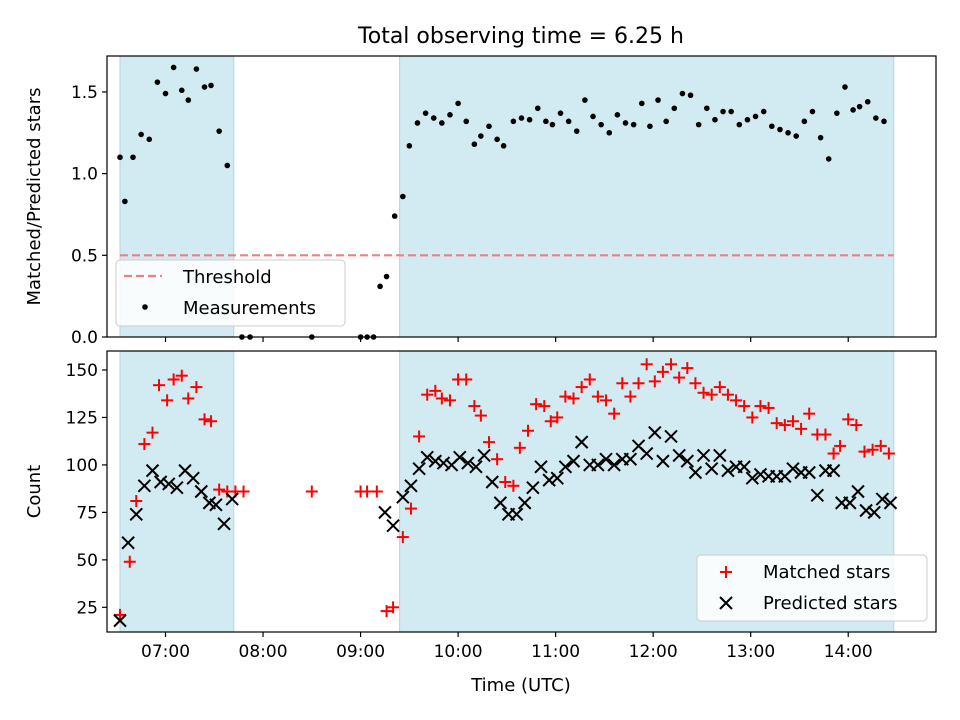  What do you see at coordinates (87, 561) in the screenshot?
I see `y-tick-label: 50` at bounding box center [87, 561].